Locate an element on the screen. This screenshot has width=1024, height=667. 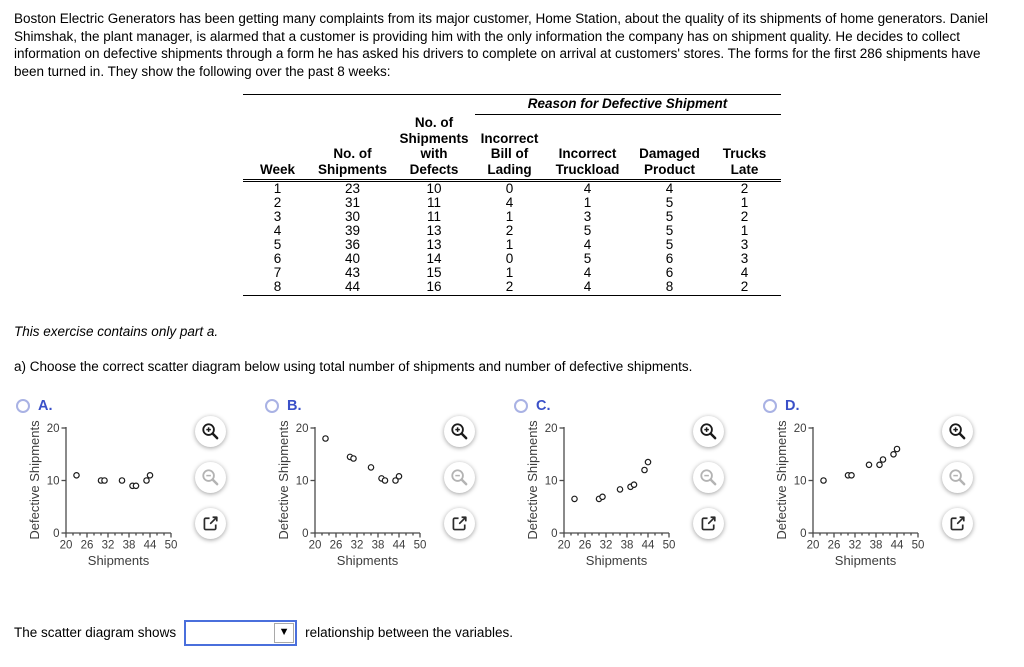
zoom-out-button-a is located at coordinates (210, 477).